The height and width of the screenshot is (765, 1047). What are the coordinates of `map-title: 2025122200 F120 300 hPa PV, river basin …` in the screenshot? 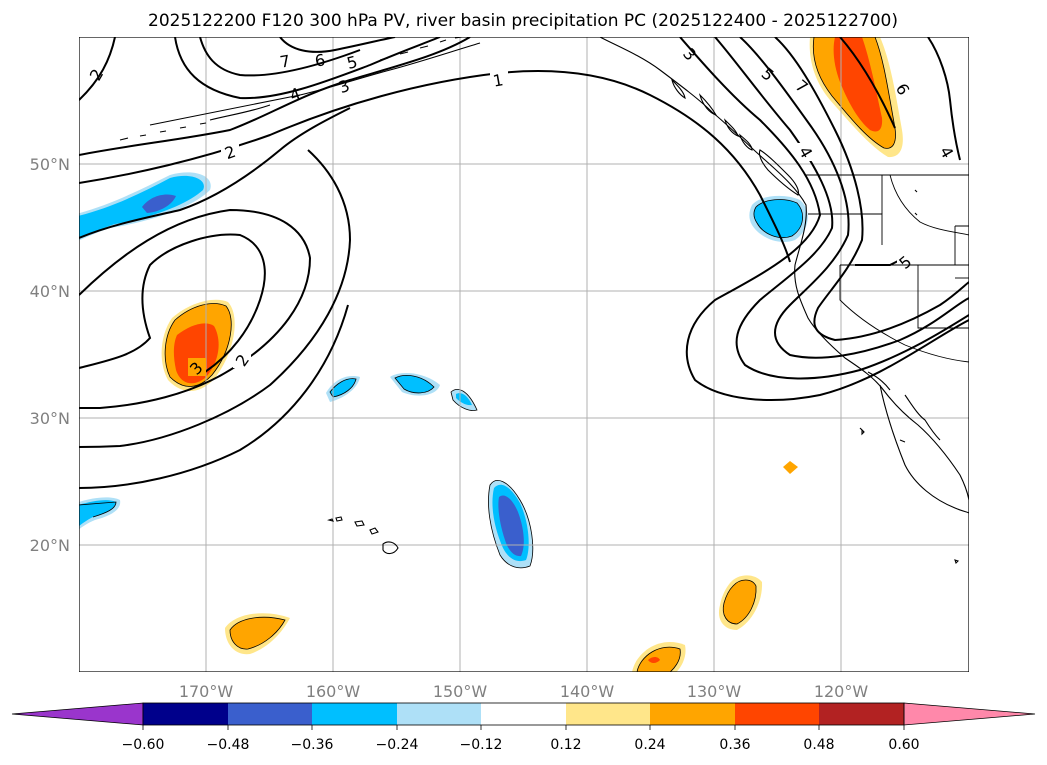 It's located at (523, 21).